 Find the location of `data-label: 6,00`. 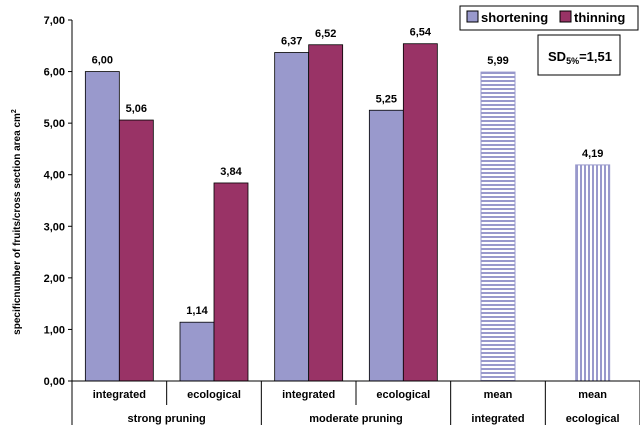

data-label: 6,00 is located at coordinates (102, 61).